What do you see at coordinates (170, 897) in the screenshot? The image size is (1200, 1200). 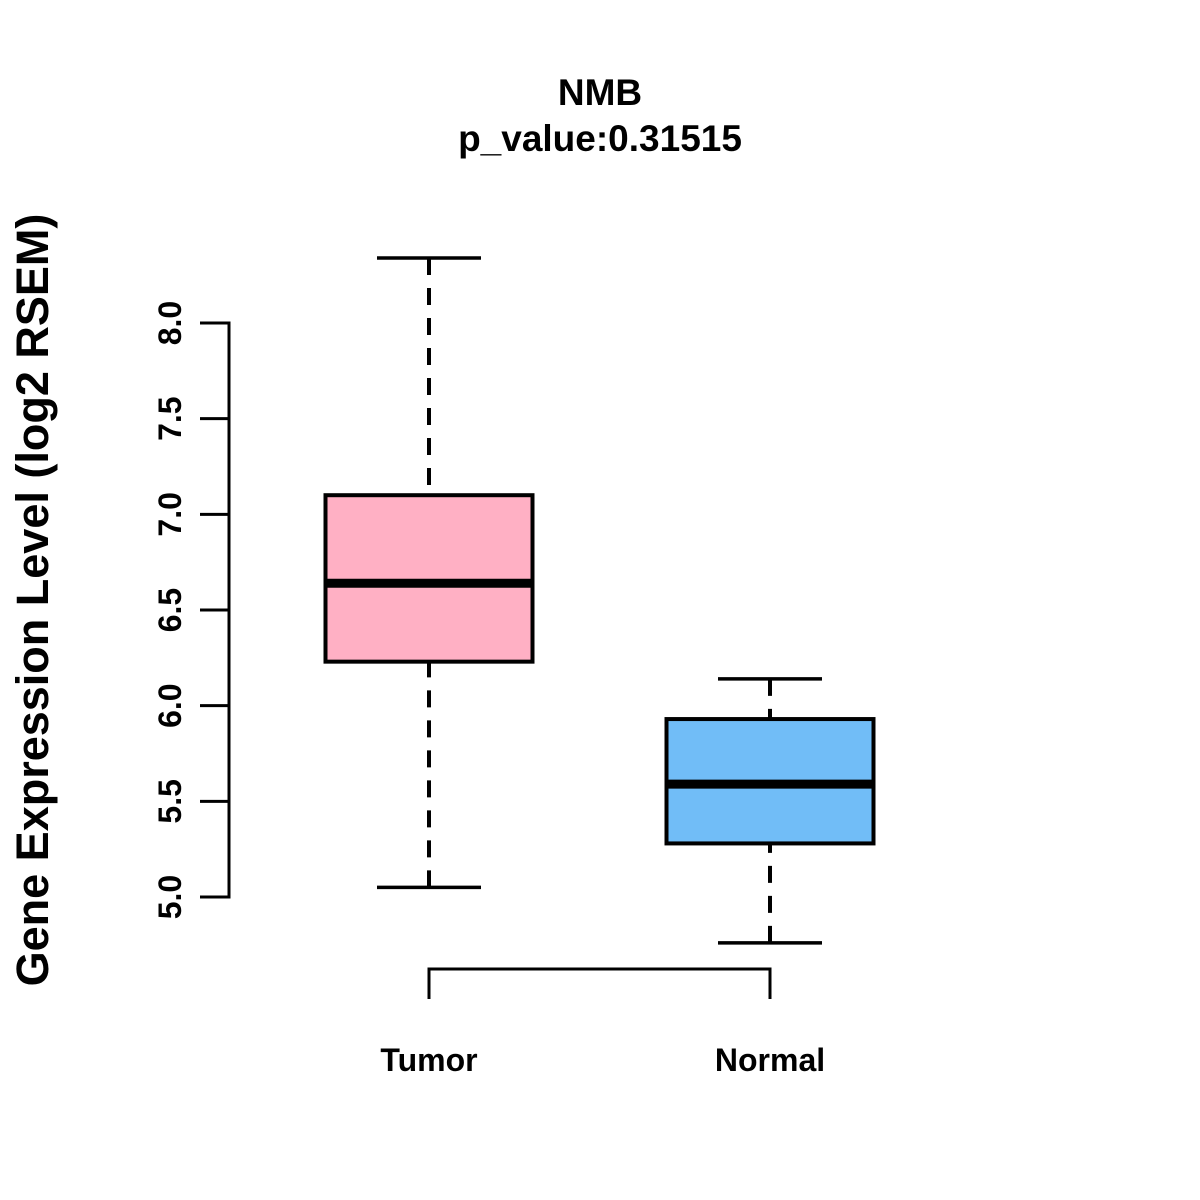 I see `y-axis-tick-label: 5.0` at bounding box center [170, 897].